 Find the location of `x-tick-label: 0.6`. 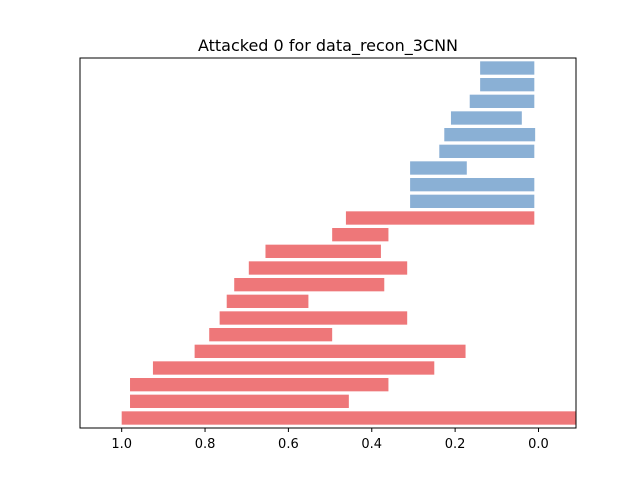

x-tick-label: 0.6 is located at coordinates (288, 444).